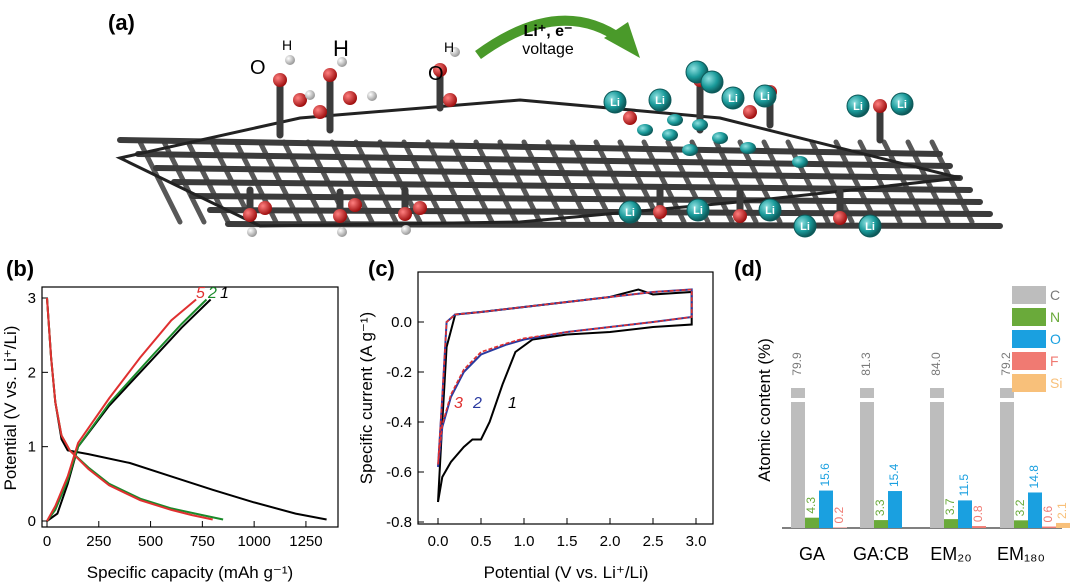  What do you see at coordinates (548, 49) in the screenshot?
I see `reaction-label-bottom: voltage` at bounding box center [548, 49].